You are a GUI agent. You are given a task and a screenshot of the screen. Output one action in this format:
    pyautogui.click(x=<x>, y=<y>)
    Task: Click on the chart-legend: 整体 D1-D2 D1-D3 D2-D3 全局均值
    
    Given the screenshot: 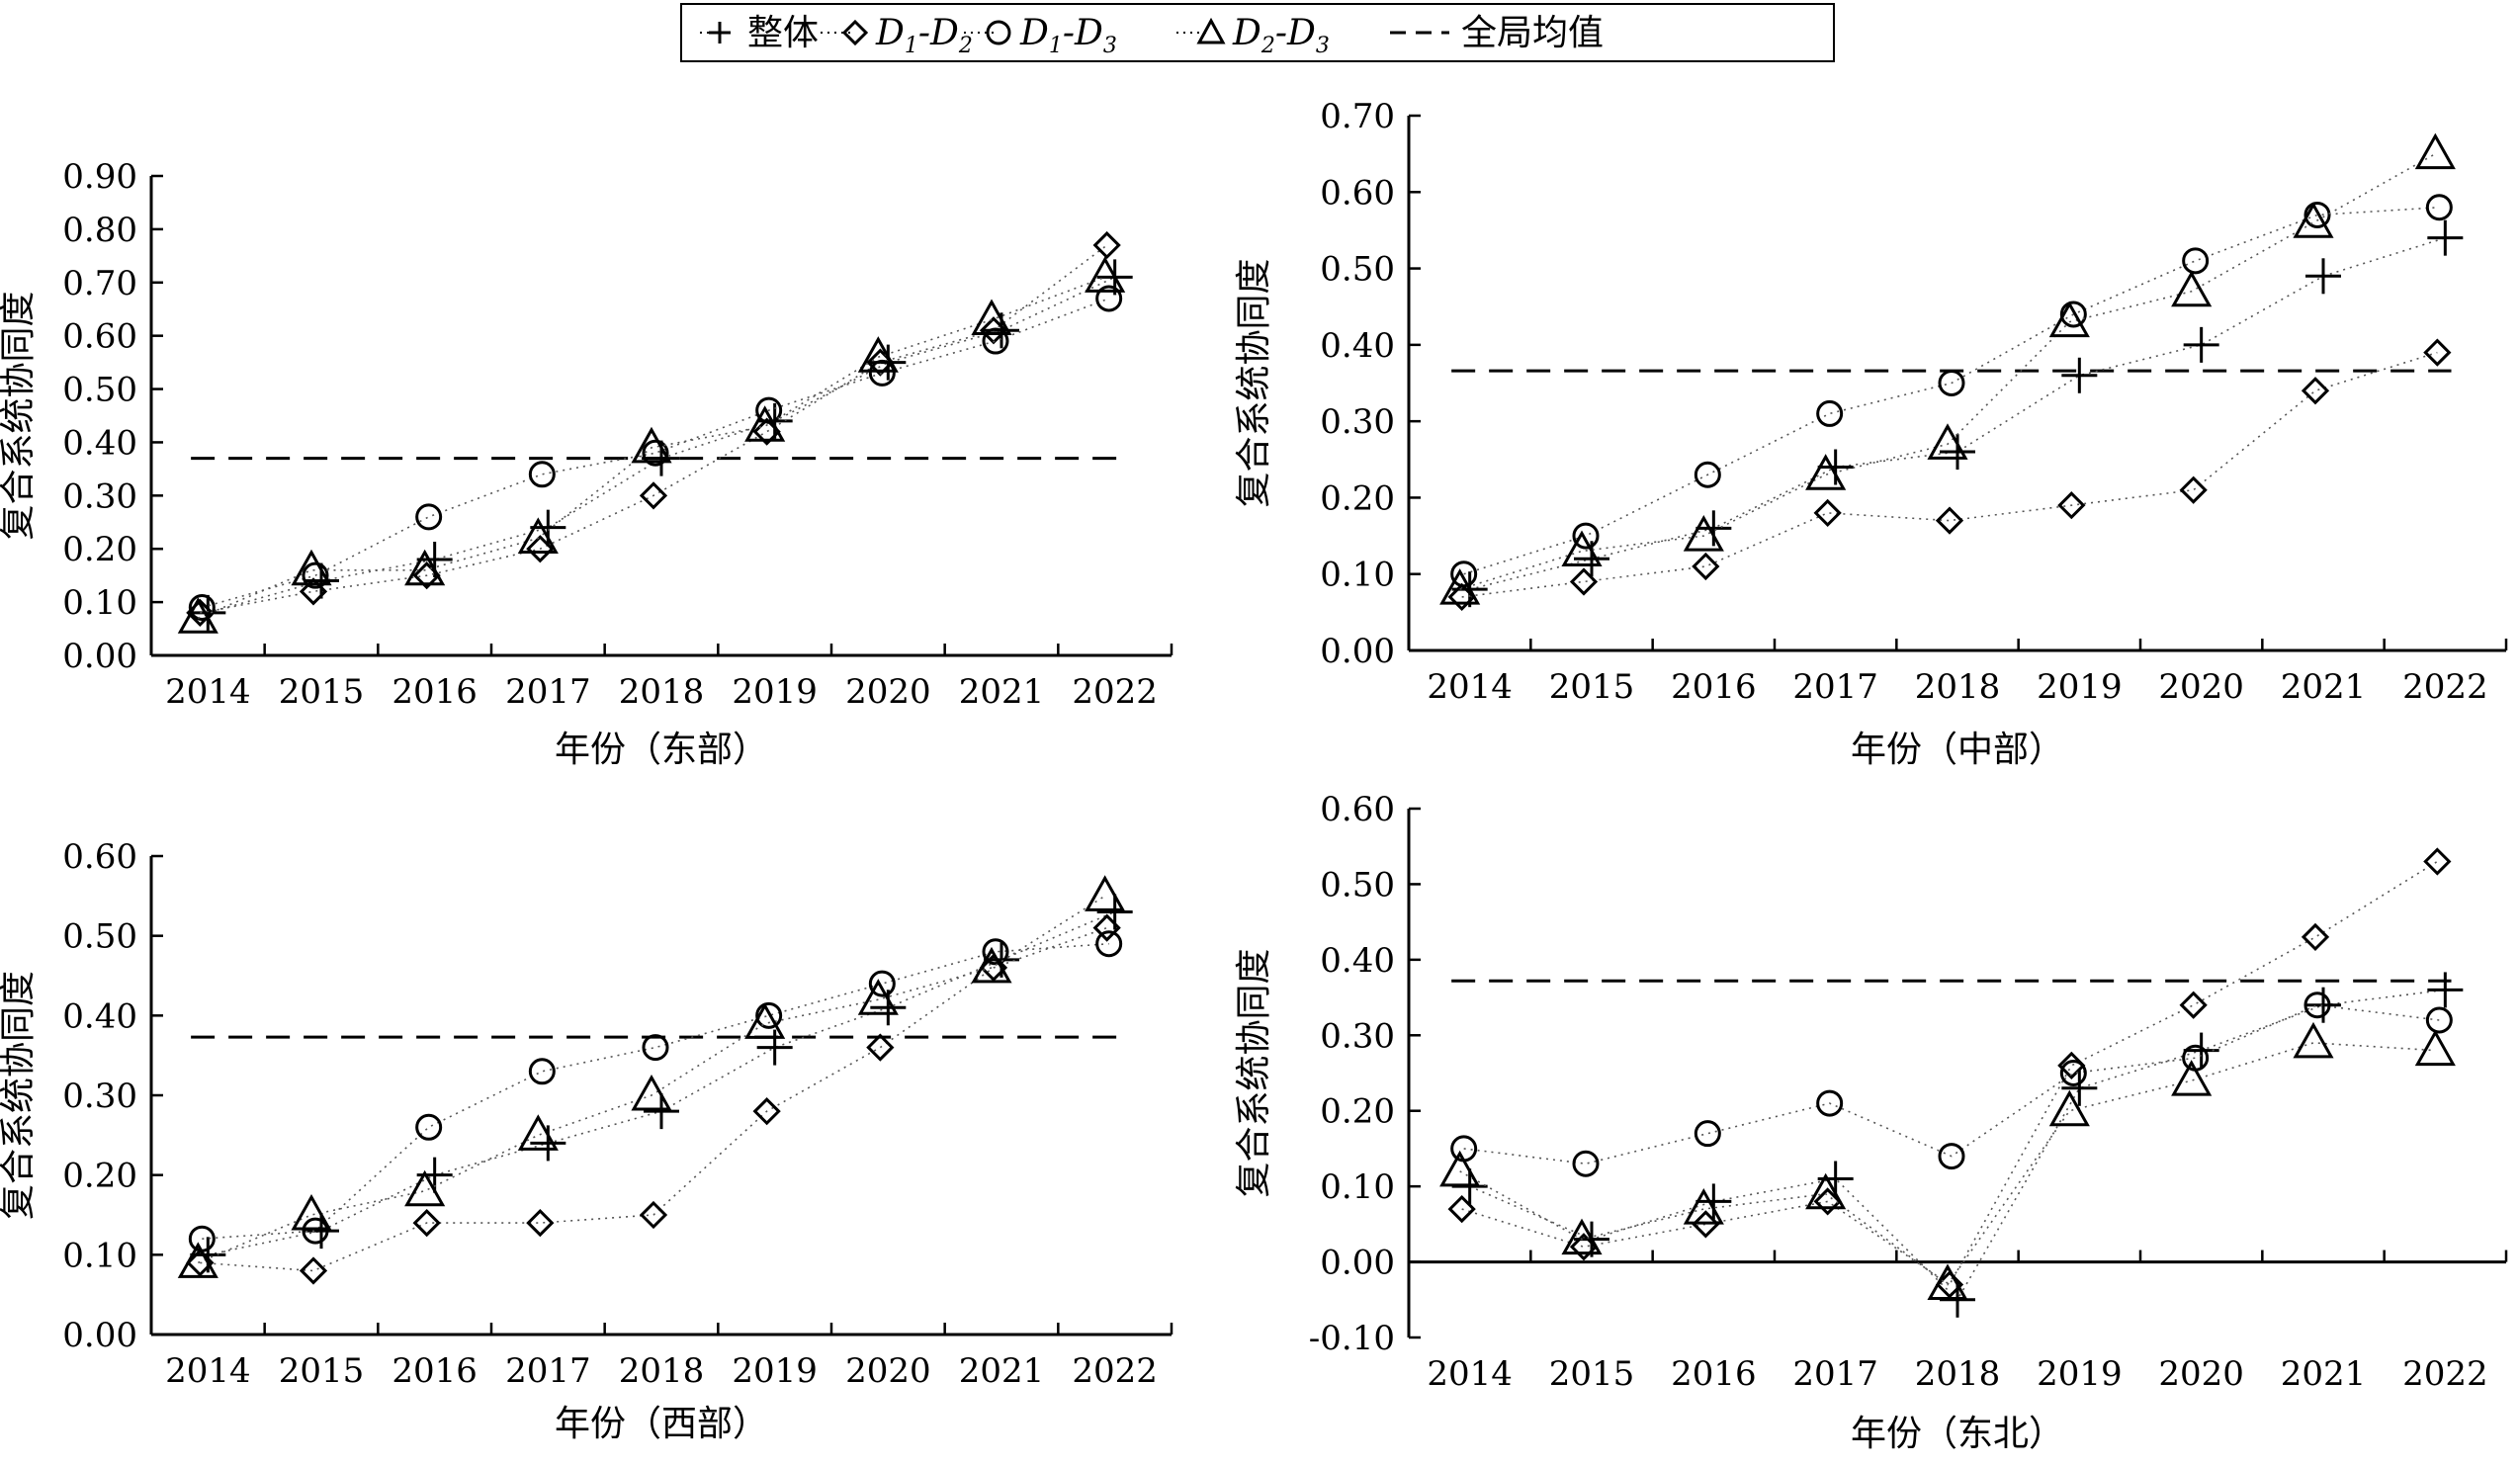 What is the action you would take?
    pyautogui.click(x=1257, y=32)
    